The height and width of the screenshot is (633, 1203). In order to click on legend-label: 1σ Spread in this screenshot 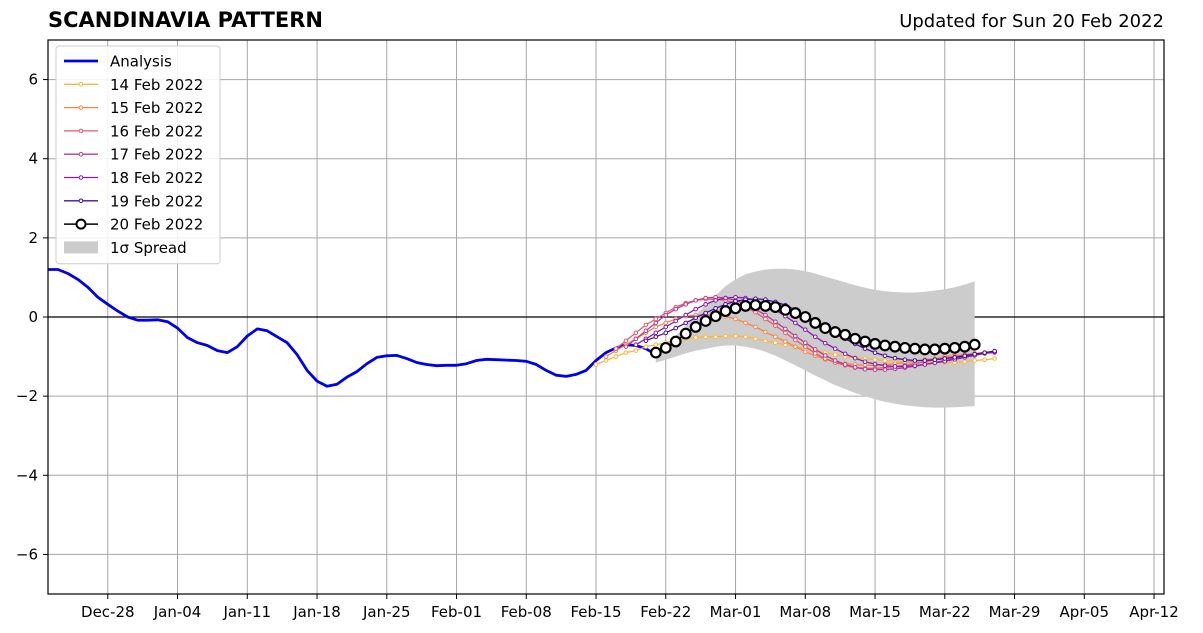, I will do `click(148, 248)`.